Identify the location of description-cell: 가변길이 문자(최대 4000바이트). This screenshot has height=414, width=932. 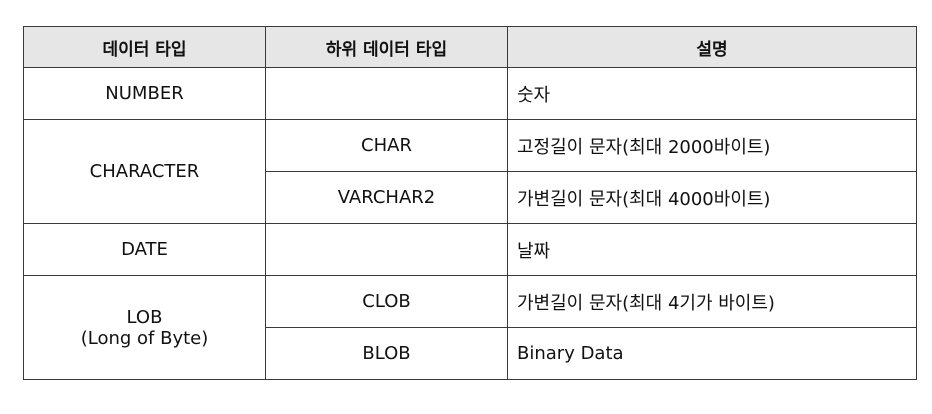
(712, 197).